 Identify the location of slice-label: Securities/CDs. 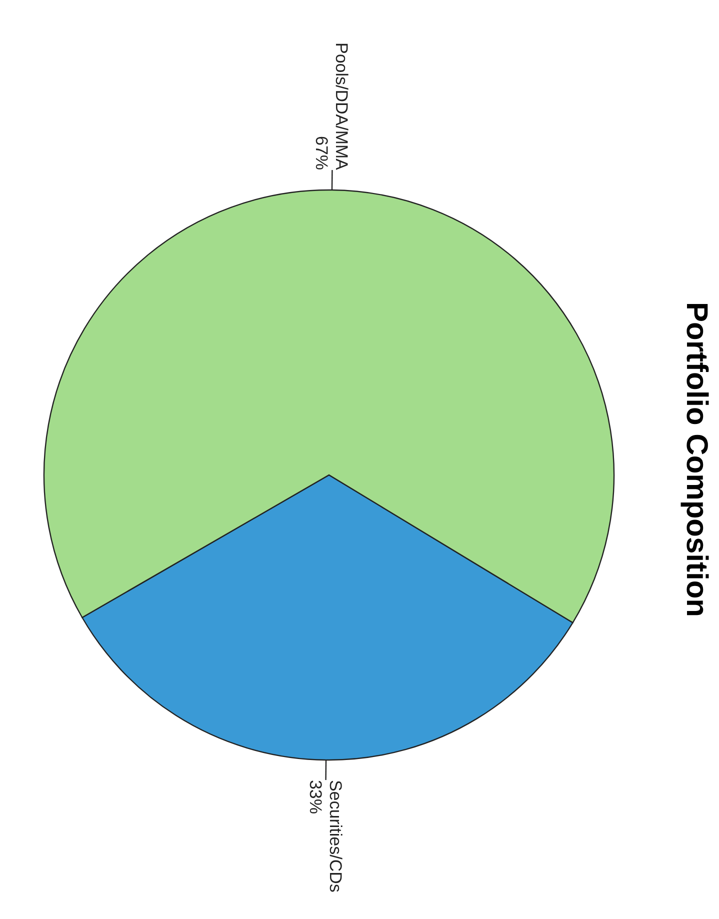
(335, 836).